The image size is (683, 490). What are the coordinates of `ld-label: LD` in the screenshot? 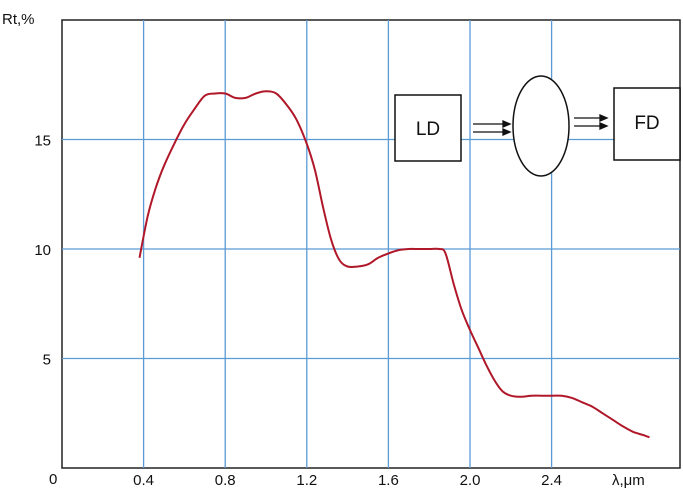 It's located at (428, 129).